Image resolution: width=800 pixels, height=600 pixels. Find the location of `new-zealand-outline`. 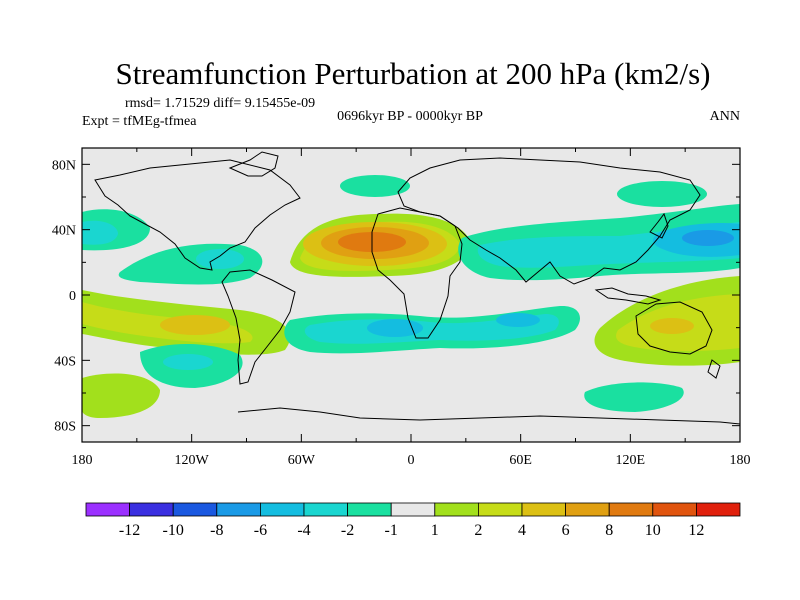

new-zealand-outline is located at coordinates (714, 369).